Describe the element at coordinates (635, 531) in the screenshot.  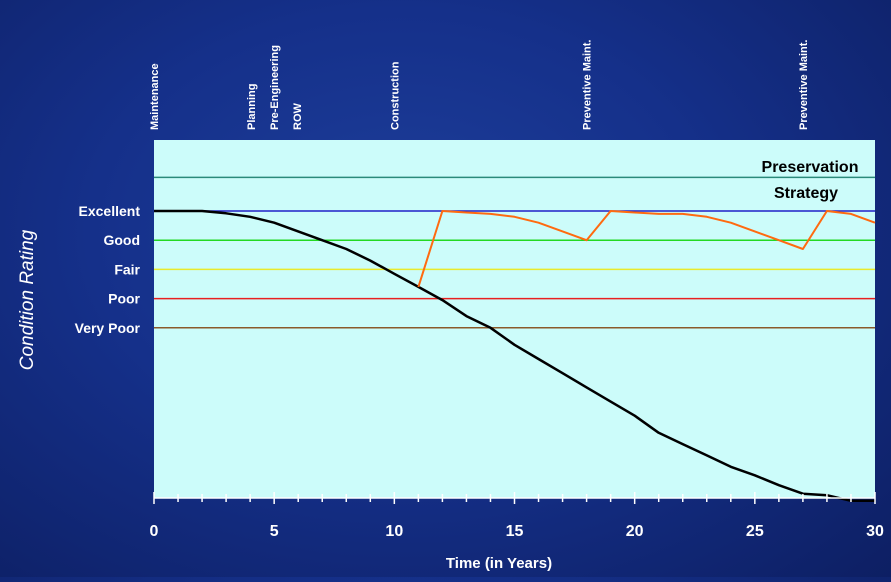
I see `x-tick-label: 20` at that location.